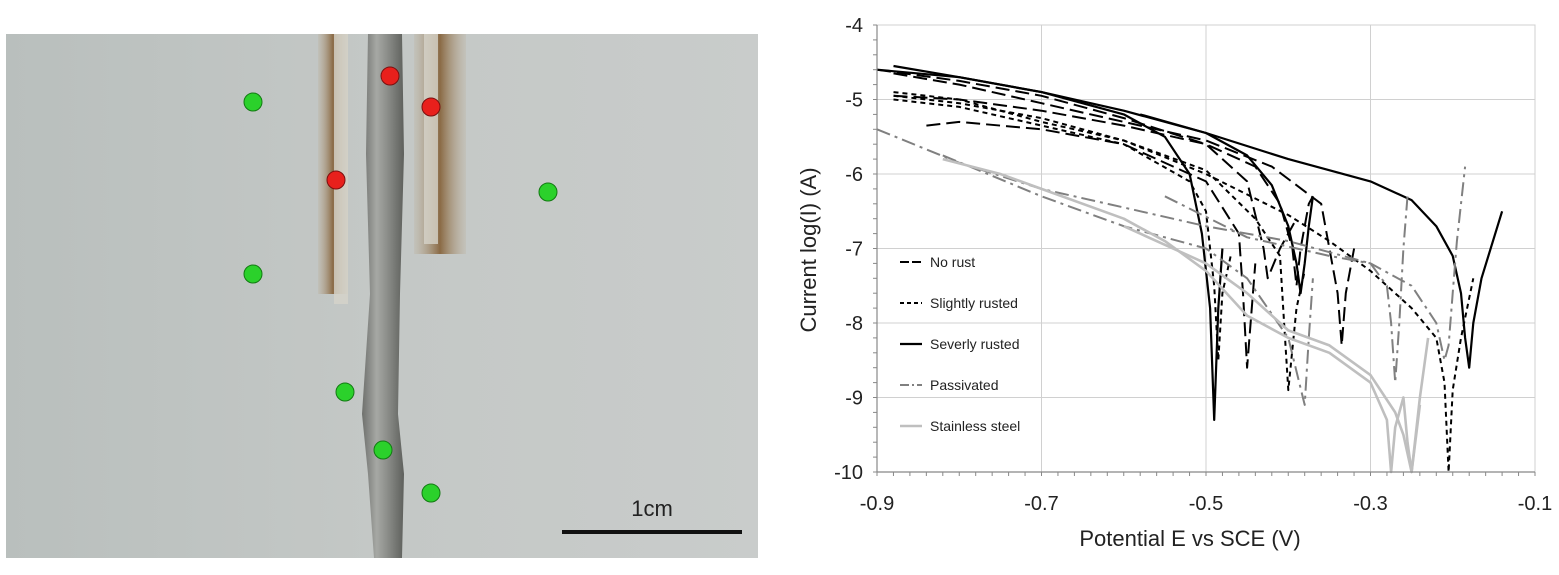  What do you see at coordinates (974, 344) in the screenshot?
I see `legend-label: Severly rusted` at bounding box center [974, 344].